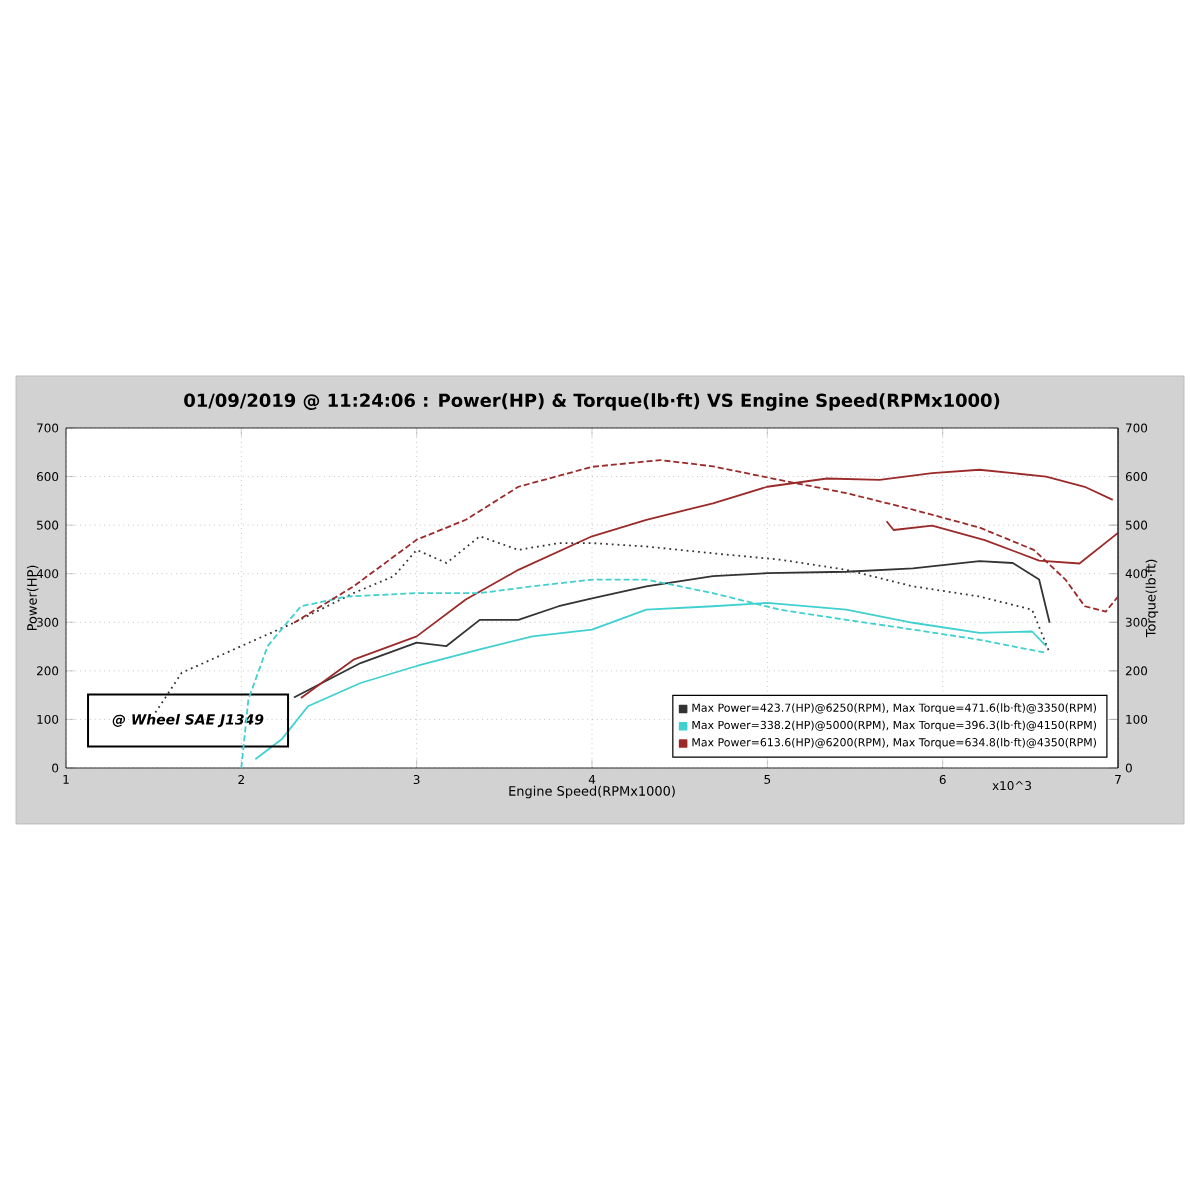  What do you see at coordinates (592, 402) in the screenshot?
I see `chart-title: 01/09/2019 @ 11:24:06 : Power(HP) & Torque(lb·ft) VS Engine Speed(RPMx1000)` at bounding box center [592, 402].